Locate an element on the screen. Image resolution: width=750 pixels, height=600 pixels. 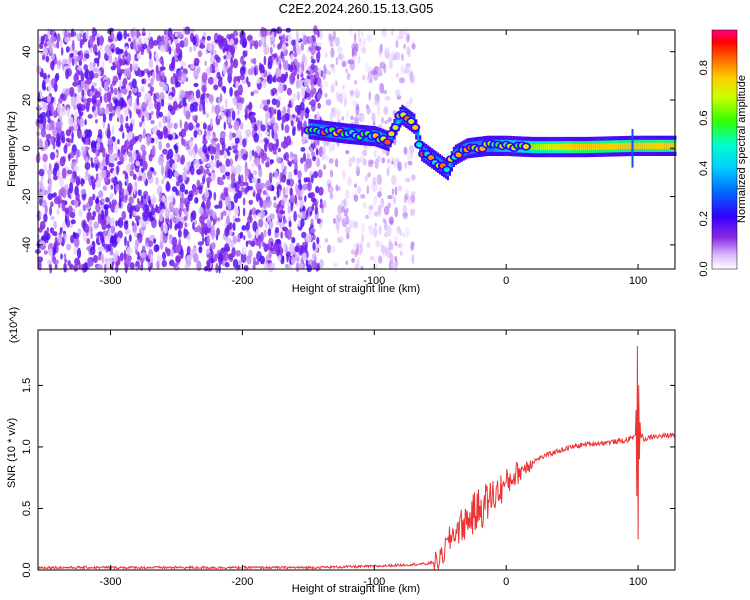
colorbar-tick-label: 0.2 is located at coordinates (704, 218).